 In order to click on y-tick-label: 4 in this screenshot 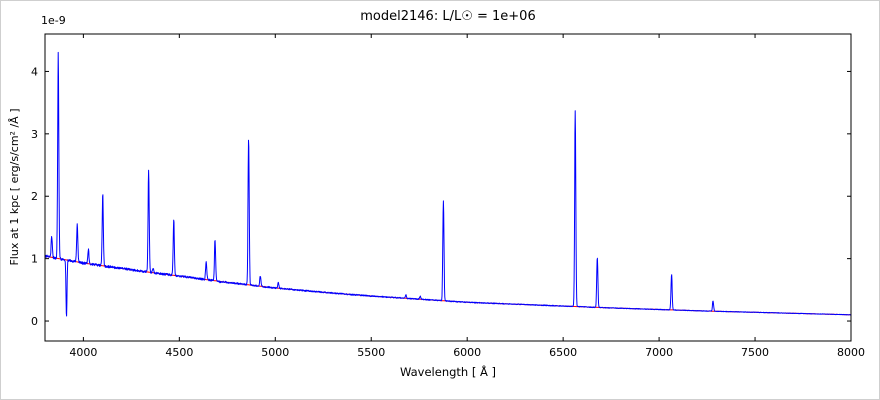, I will do `click(34, 71)`.